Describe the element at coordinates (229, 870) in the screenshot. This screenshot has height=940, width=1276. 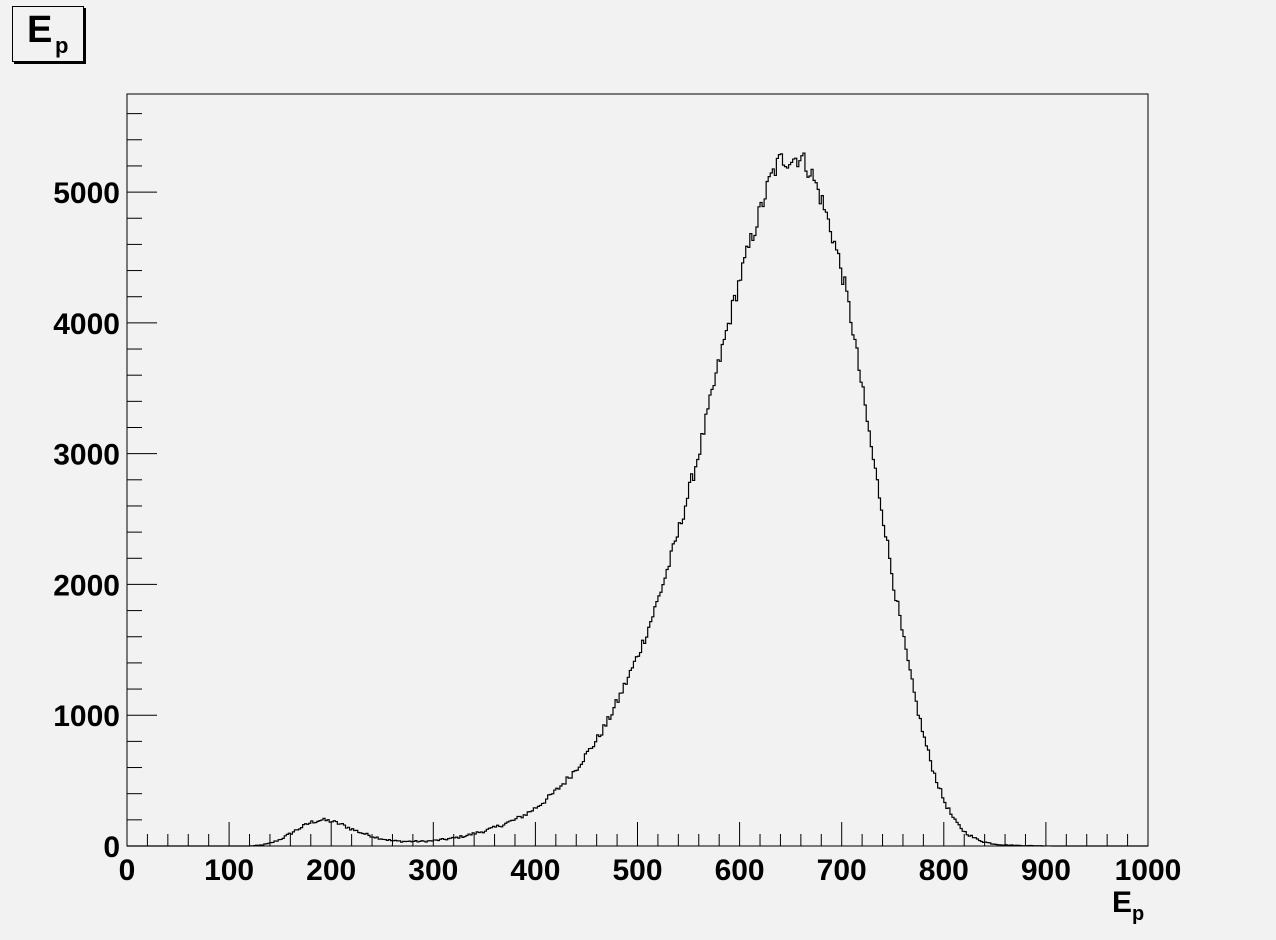
I see `x-tick-label: 100` at that location.